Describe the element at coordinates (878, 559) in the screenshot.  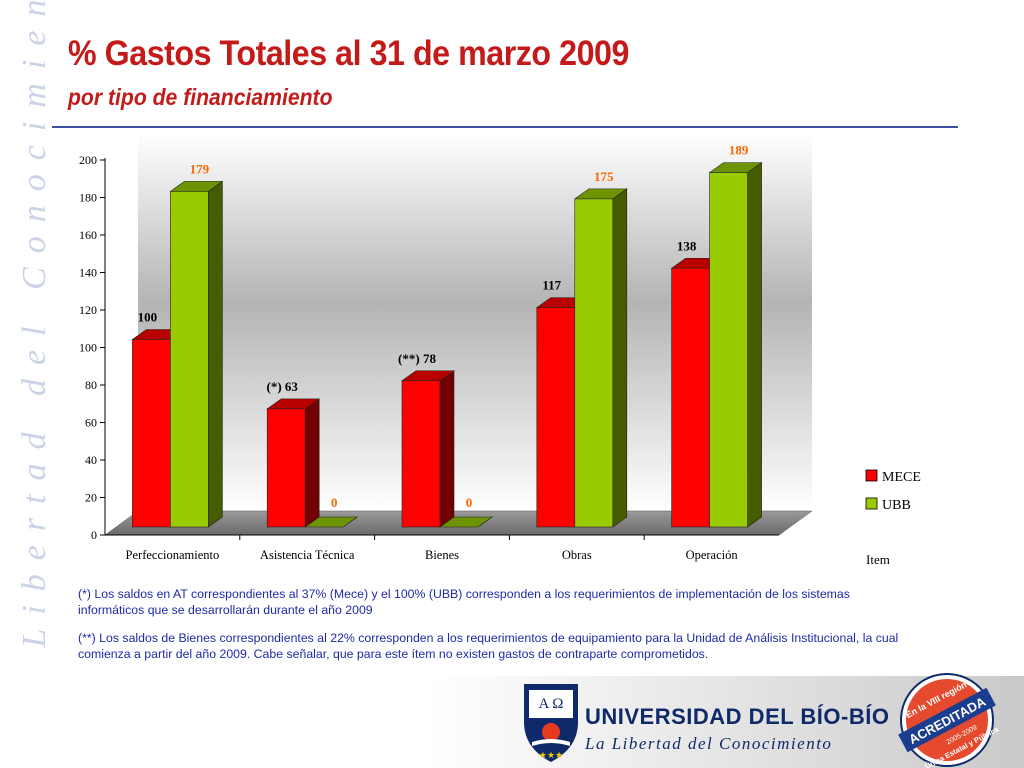
I see `x-axis-title: Item` at that location.